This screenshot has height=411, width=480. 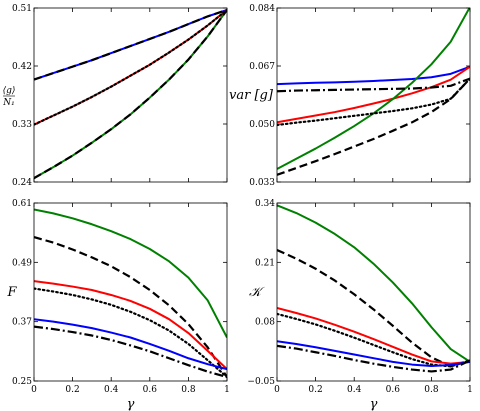 I want to click on y-tick-label: 0.067, so click(x=262, y=67).